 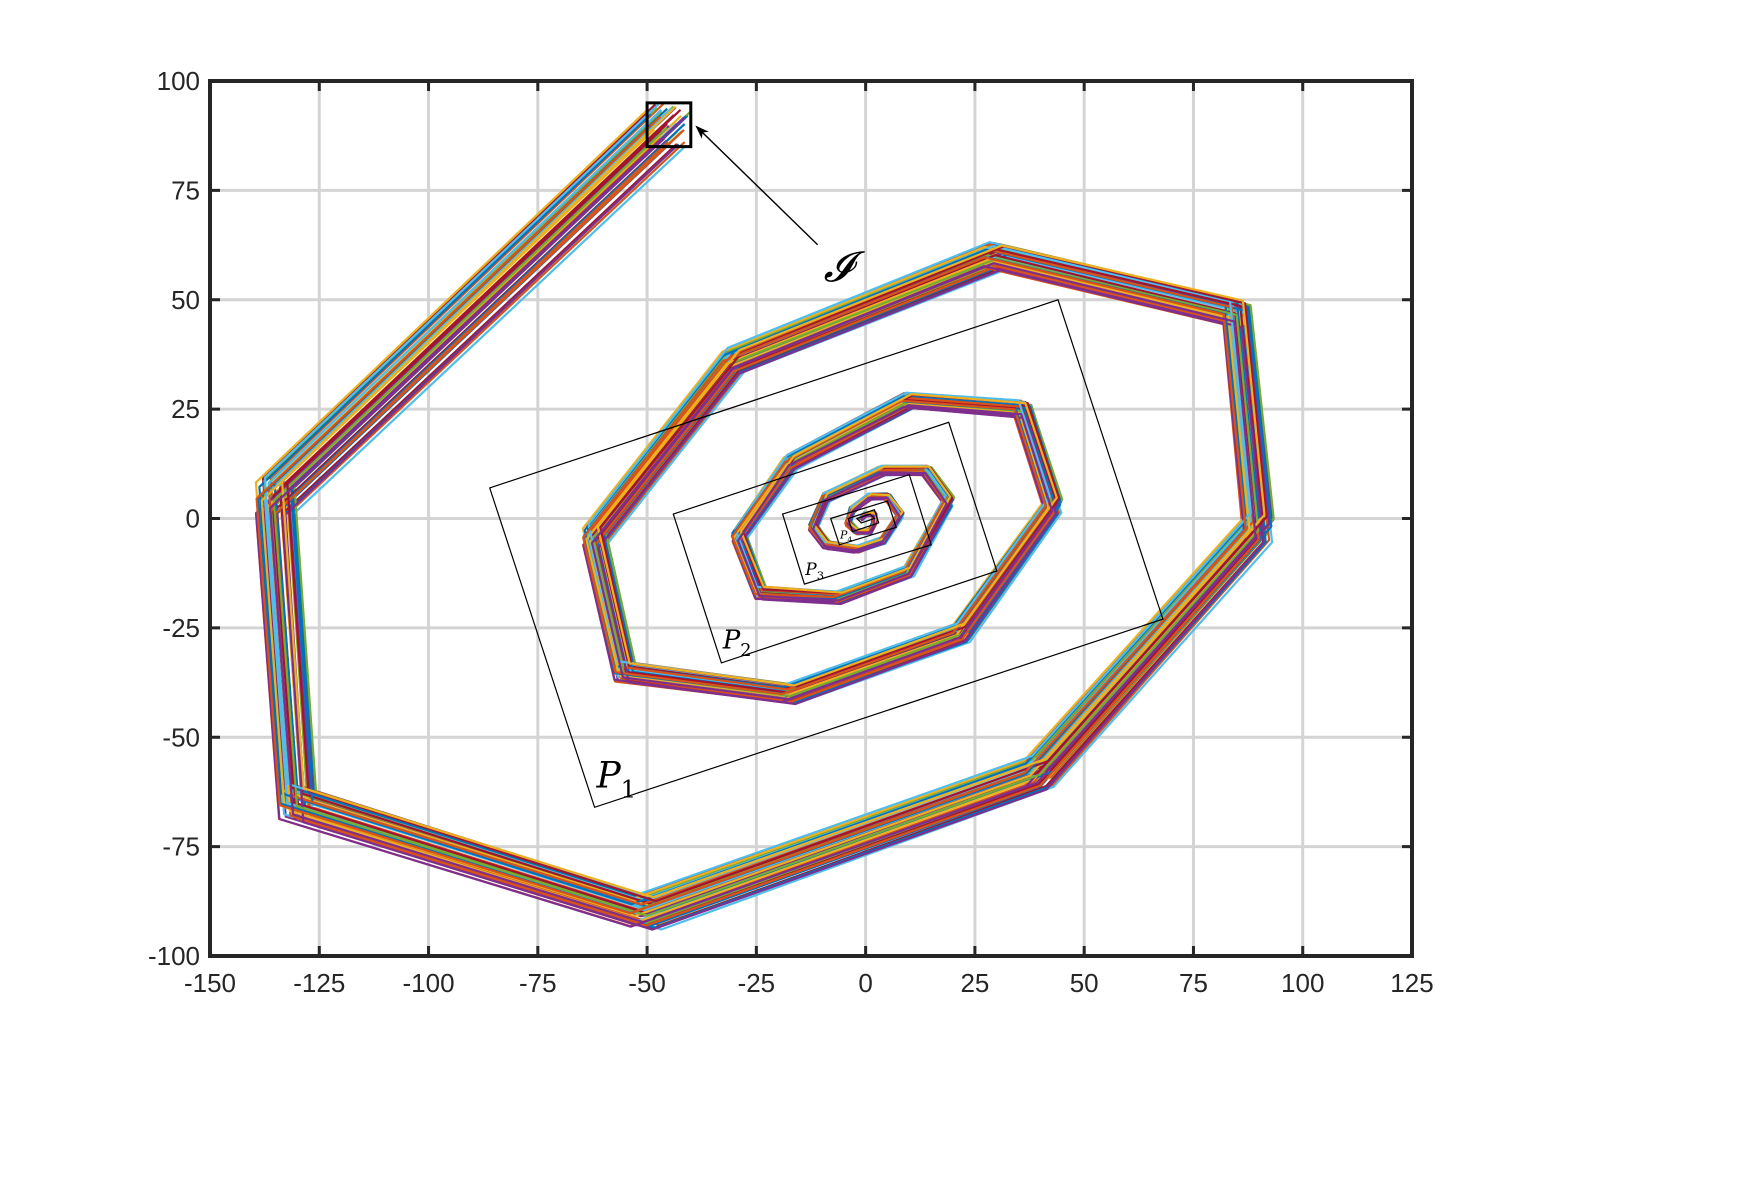 I want to click on y-tick-label: 50, so click(x=185, y=300).